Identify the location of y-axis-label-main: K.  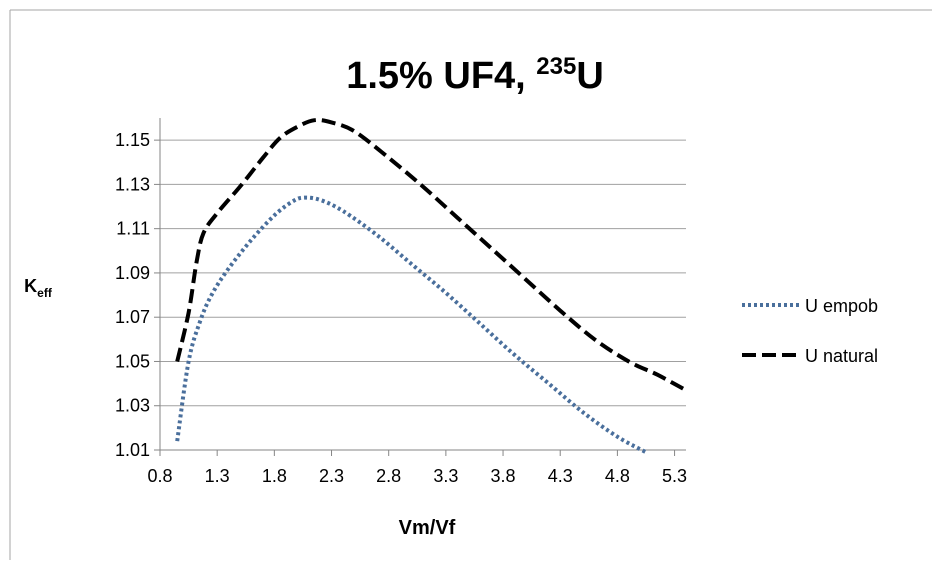
(30, 286).